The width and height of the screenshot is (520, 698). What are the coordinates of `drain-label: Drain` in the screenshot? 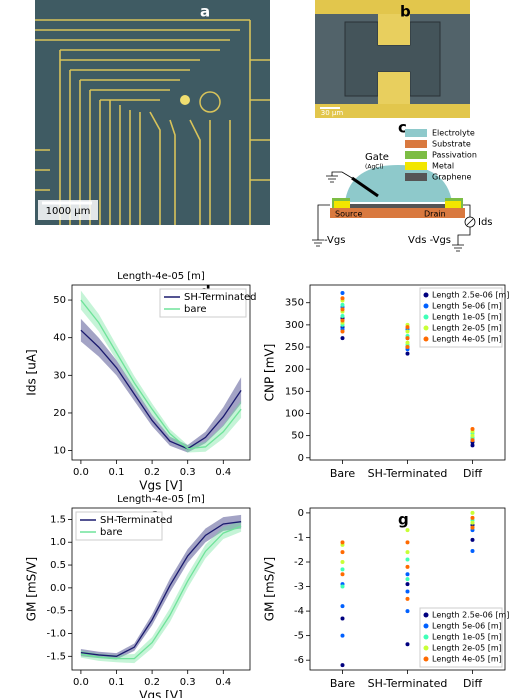 It's located at (435, 214).